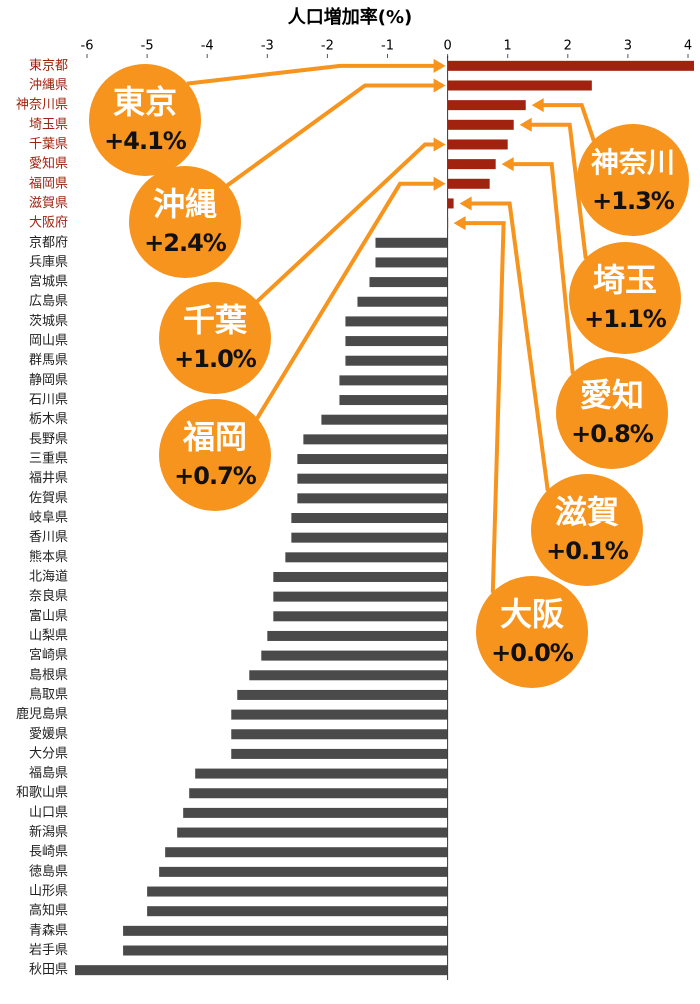 This screenshot has height=1004, width=700. What do you see at coordinates (302, 343) in the screenshot?
I see `callout: 福岡 +0.7%` at bounding box center [302, 343].